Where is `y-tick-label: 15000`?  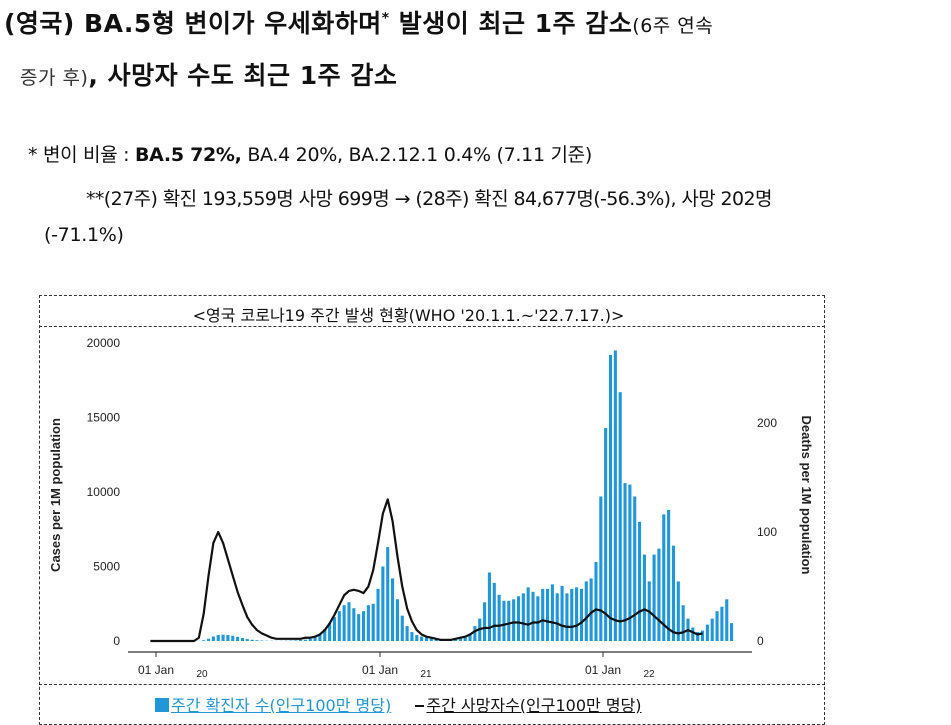 y-tick-label: 15000 is located at coordinates (104, 418).